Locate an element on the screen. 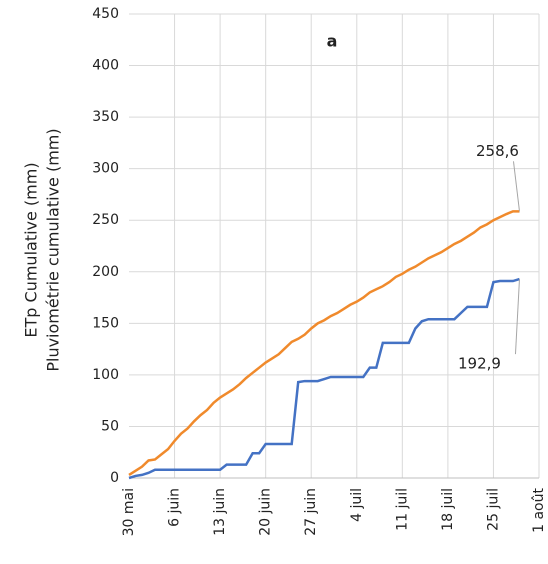 This screenshot has width=548, height=564. y-axis-label: Pluviométrie cumulative (mm) is located at coordinates (53, 249).